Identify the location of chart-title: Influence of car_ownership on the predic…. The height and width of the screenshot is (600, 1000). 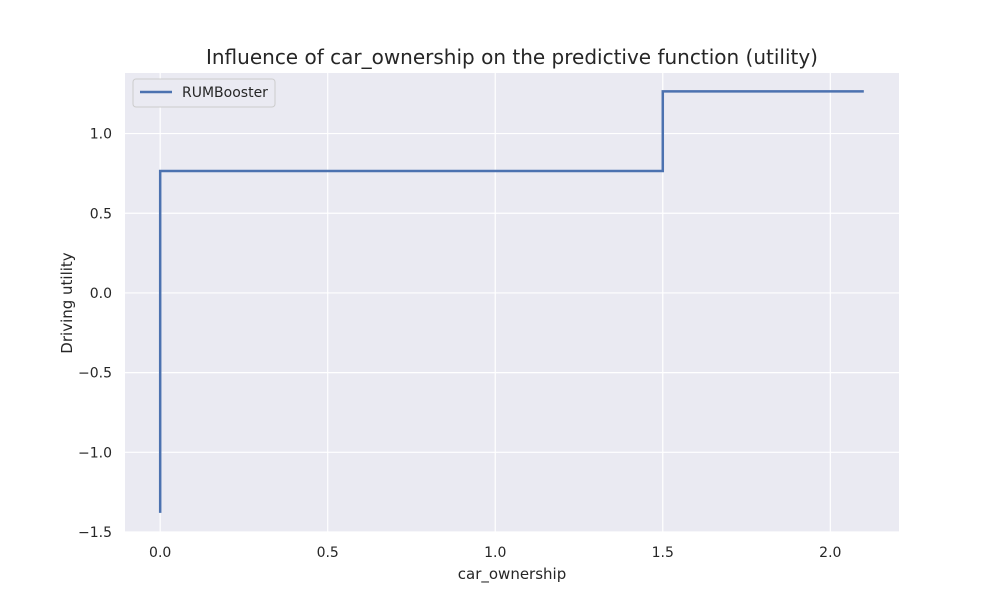
(512, 57).